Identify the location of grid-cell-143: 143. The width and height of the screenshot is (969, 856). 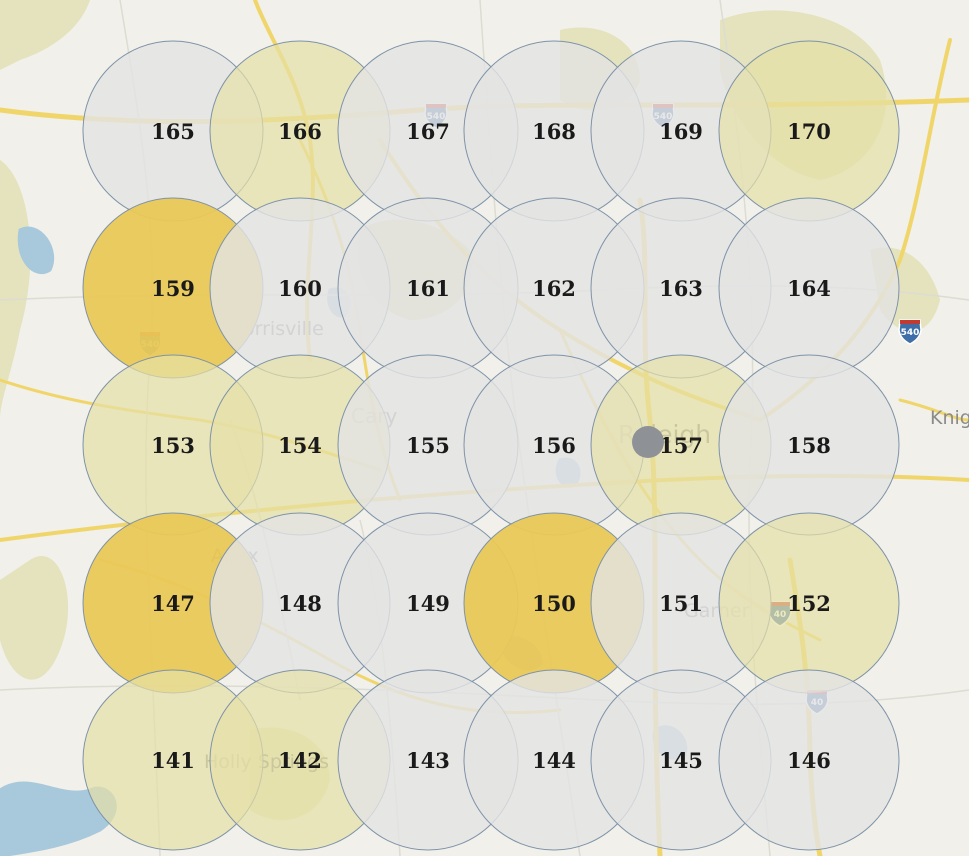
(428, 760).